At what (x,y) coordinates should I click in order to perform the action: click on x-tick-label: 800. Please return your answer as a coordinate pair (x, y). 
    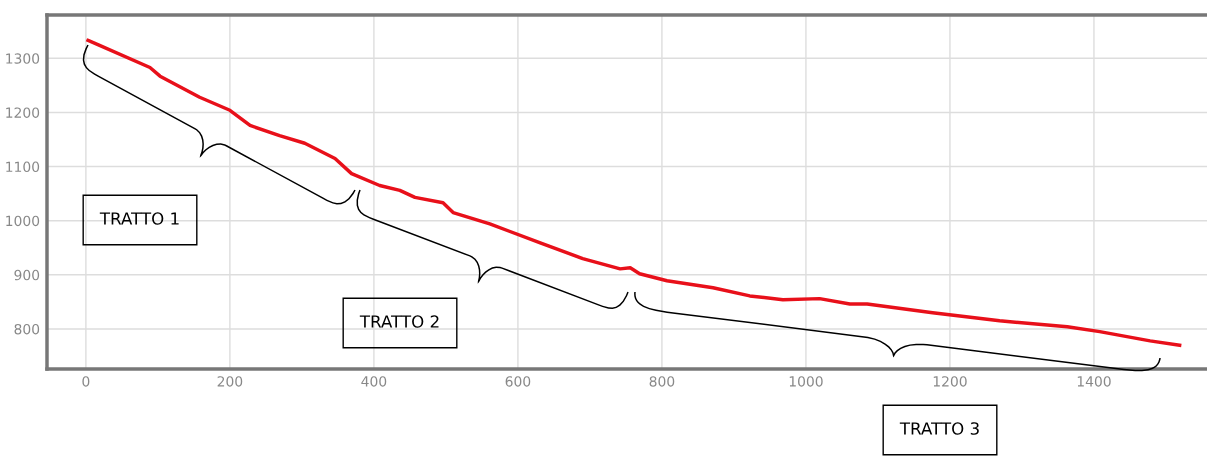
    Looking at the image, I should click on (662, 381).